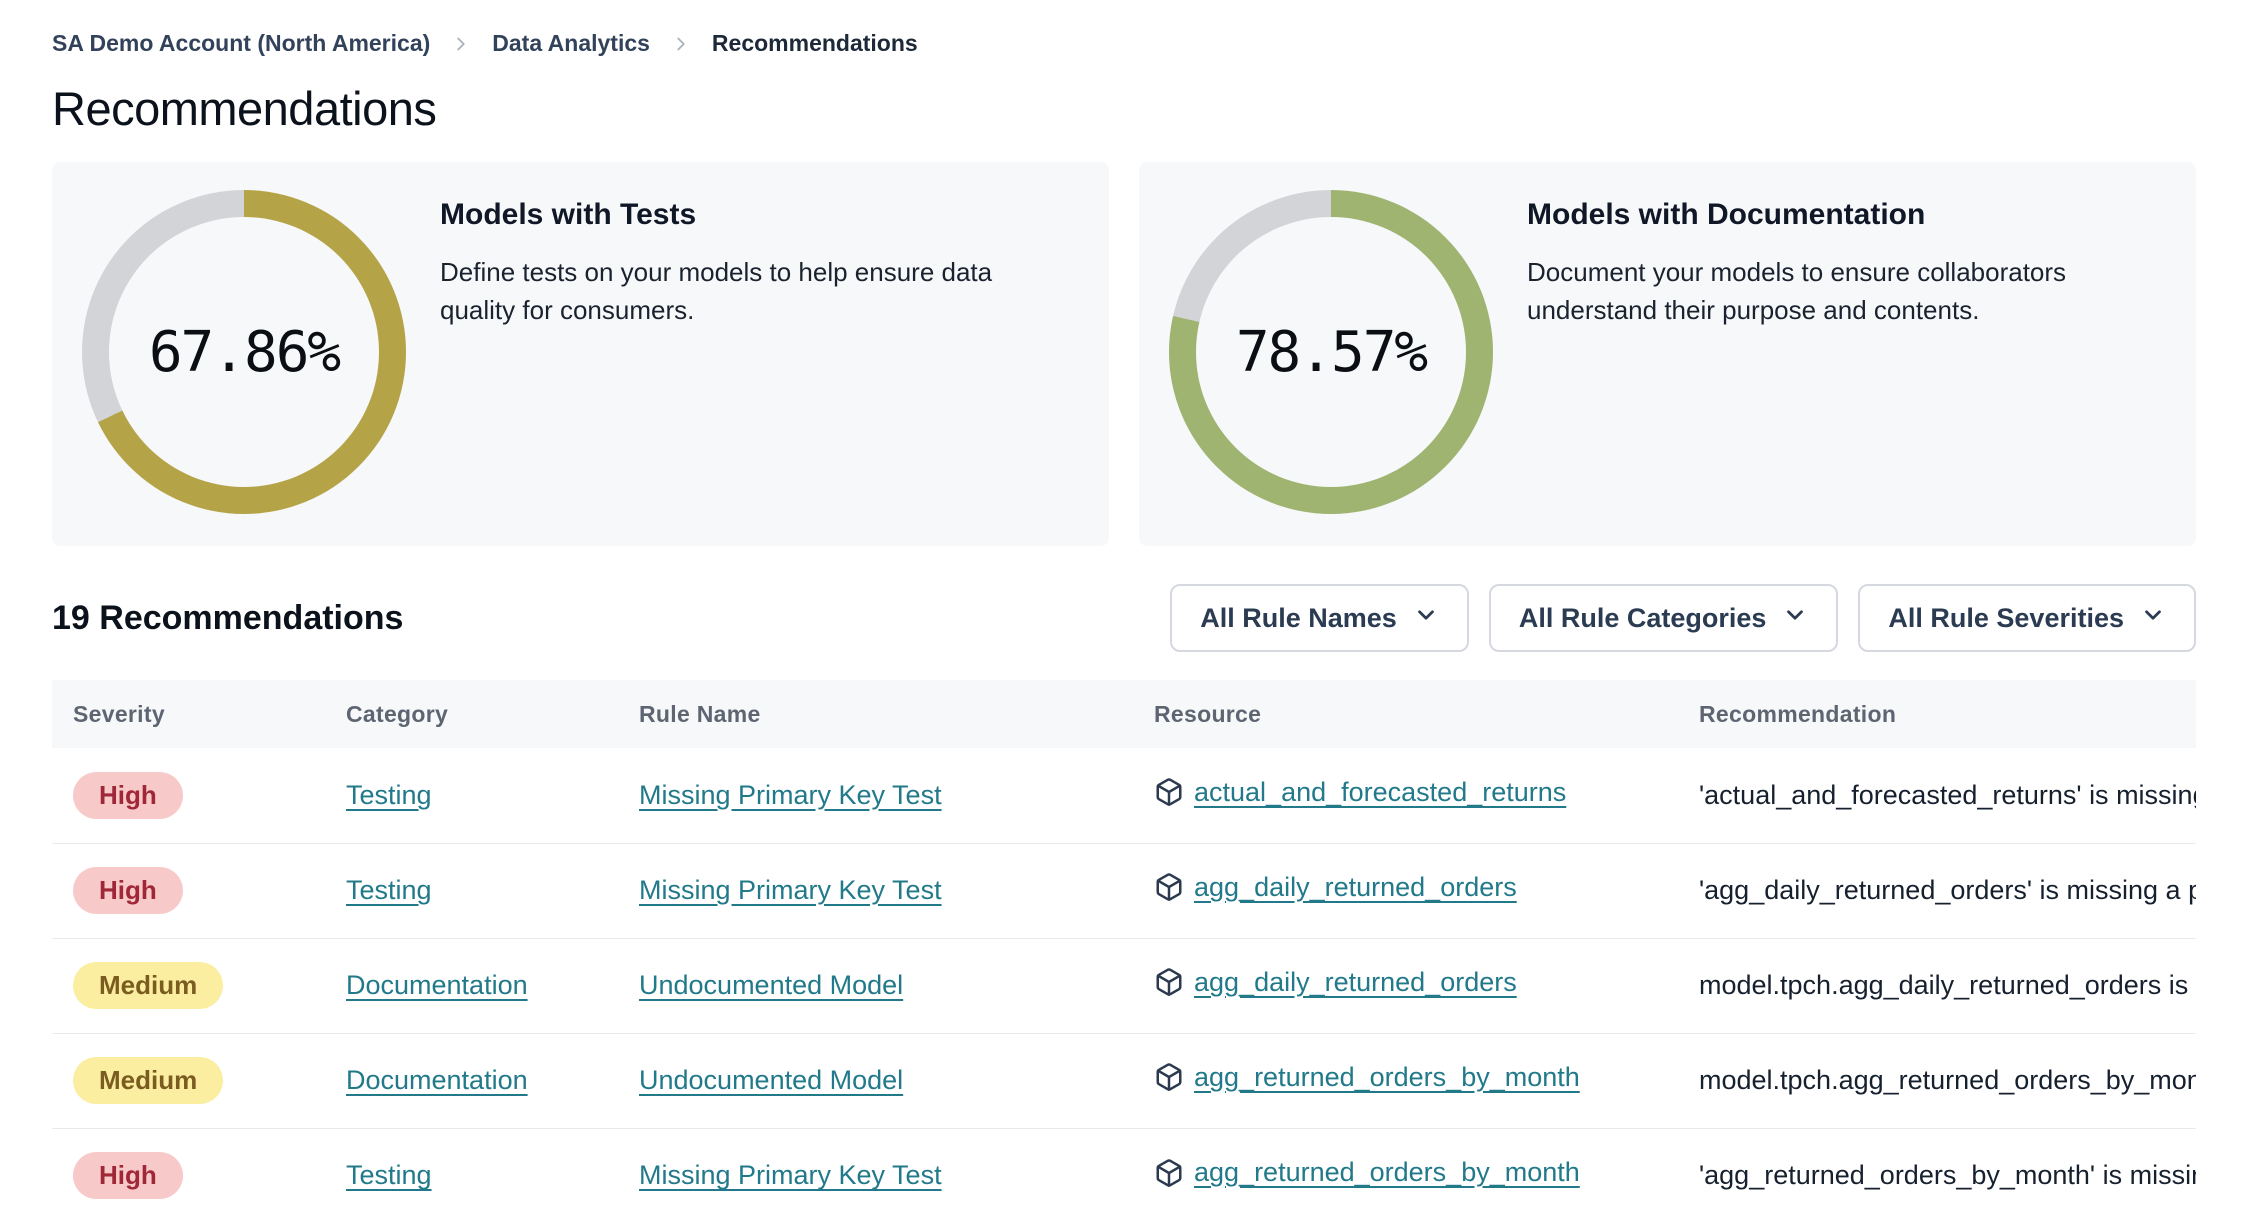 This screenshot has height=1223, width=2248. I want to click on donut-chart-tests: 67.86%, so click(244, 352).